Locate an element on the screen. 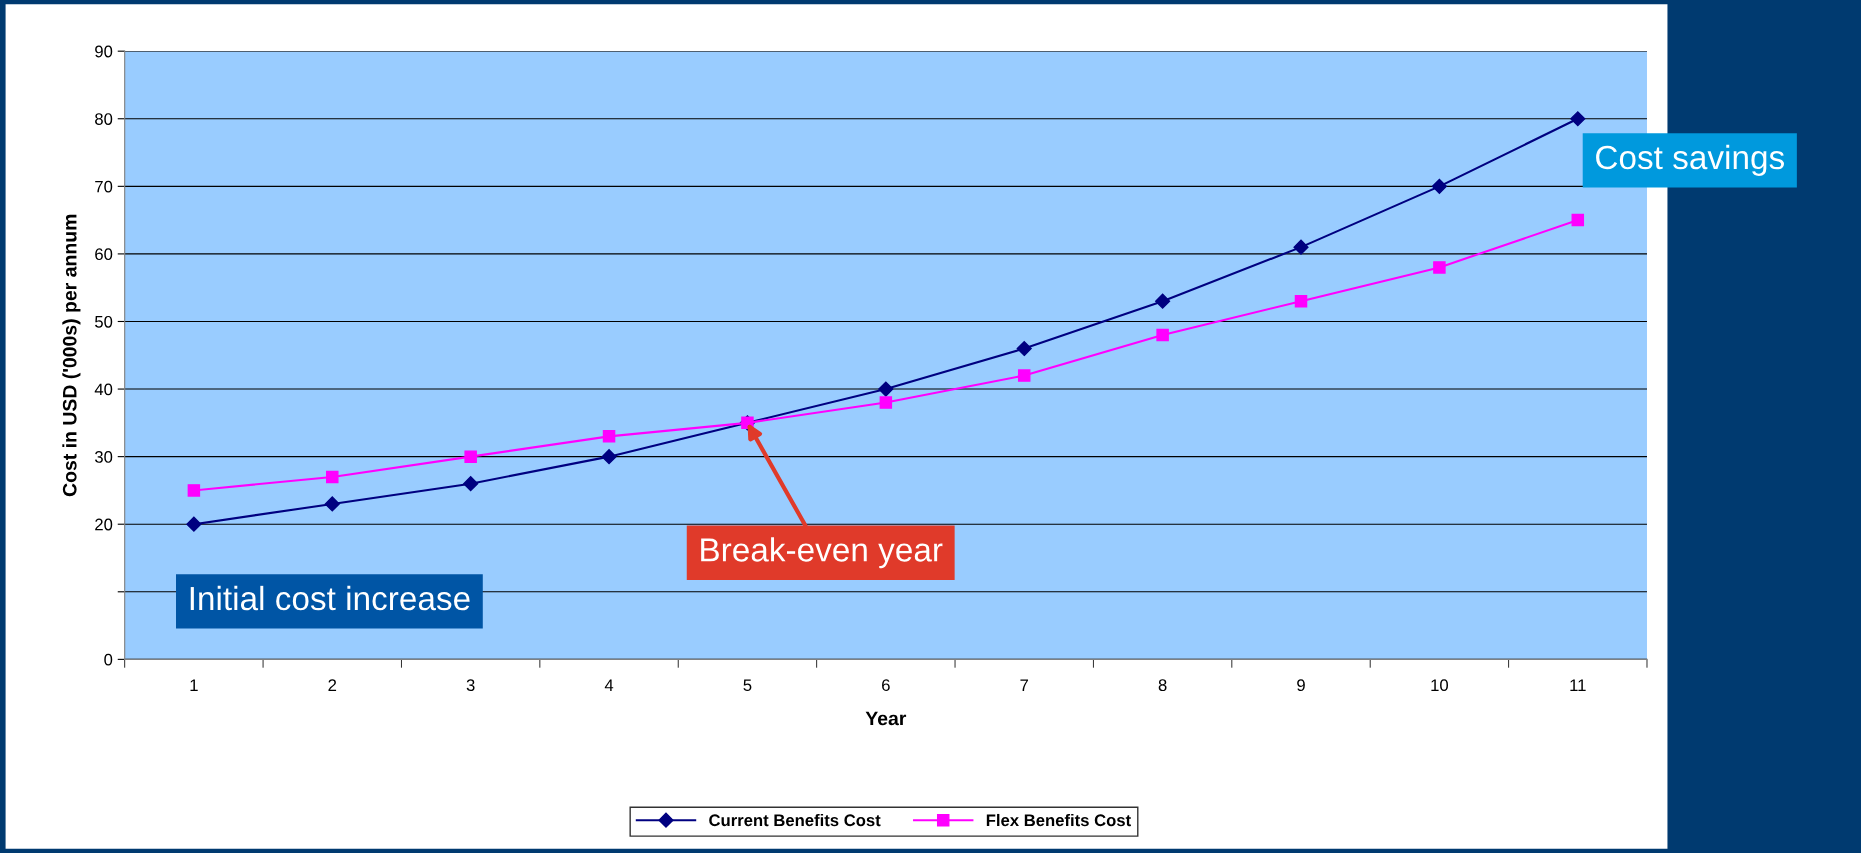 This screenshot has width=1861, height=853. y-axis-title: Cost in USD ('000s) per annum is located at coordinates (71, 355).